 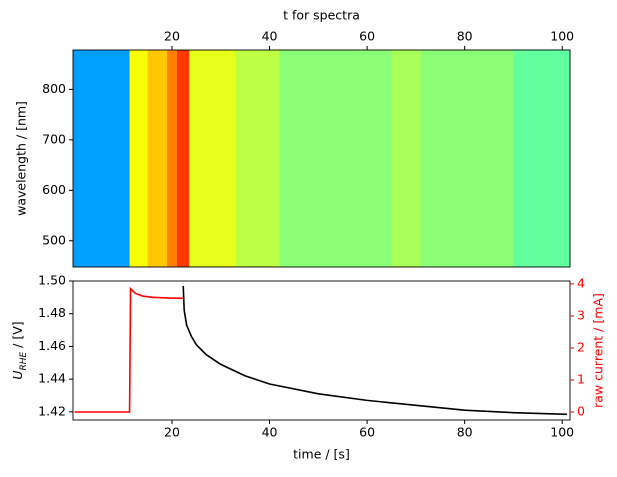 What do you see at coordinates (21, 158) in the screenshot?
I see `y-axis-label: wavelength / [nm]` at bounding box center [21, 158].